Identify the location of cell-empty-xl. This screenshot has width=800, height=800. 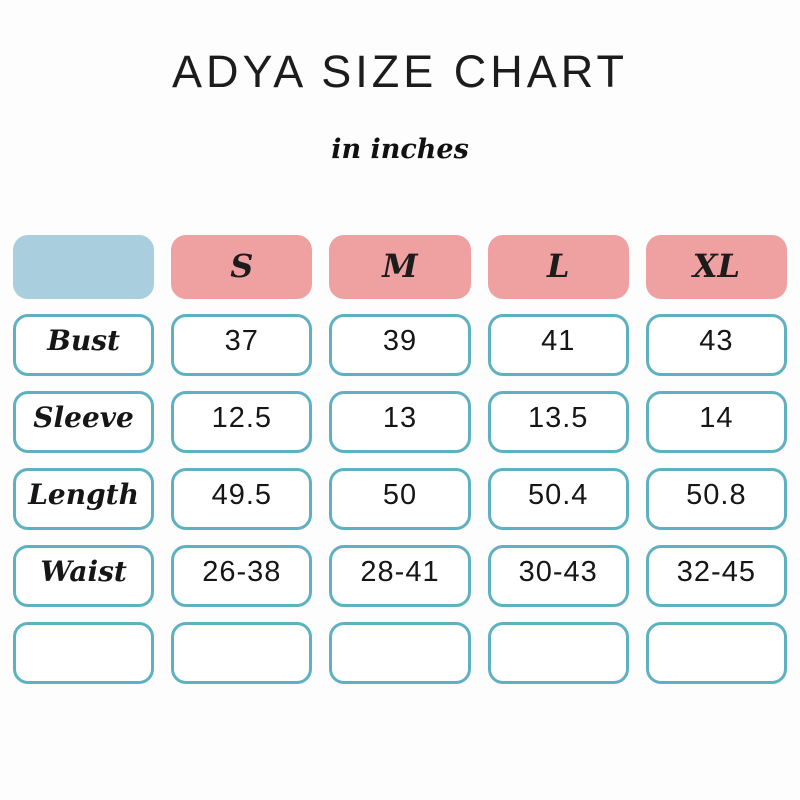
(716, 653).